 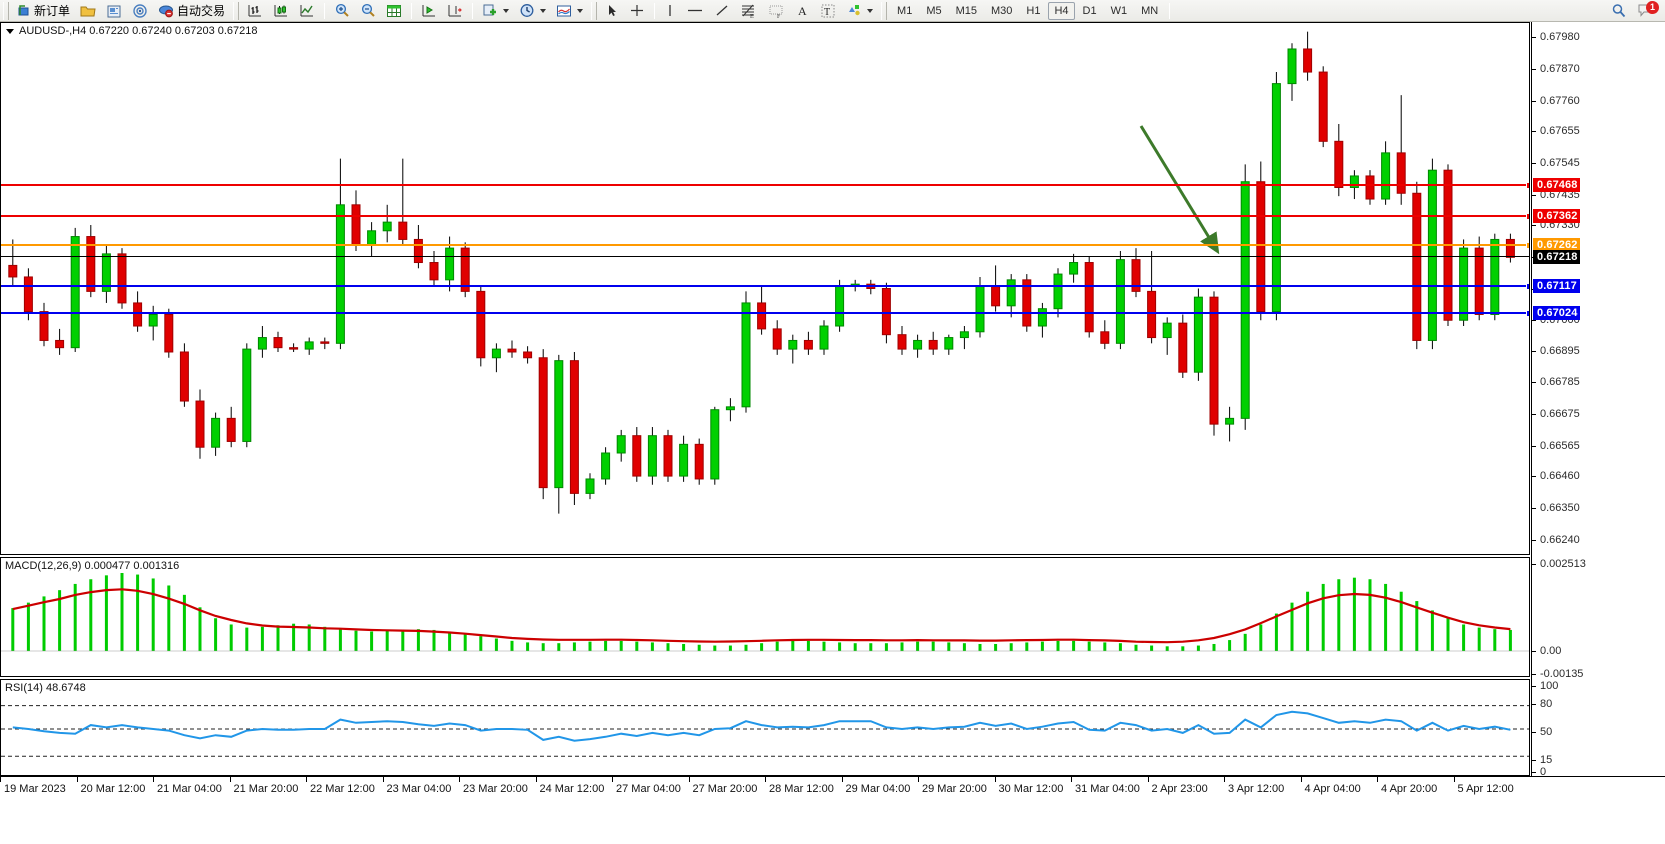 What do you see at coordinates (1556, 476) in the screenshot?
I see `price-tick: 0.66460` at bounding box center [1556, 476].